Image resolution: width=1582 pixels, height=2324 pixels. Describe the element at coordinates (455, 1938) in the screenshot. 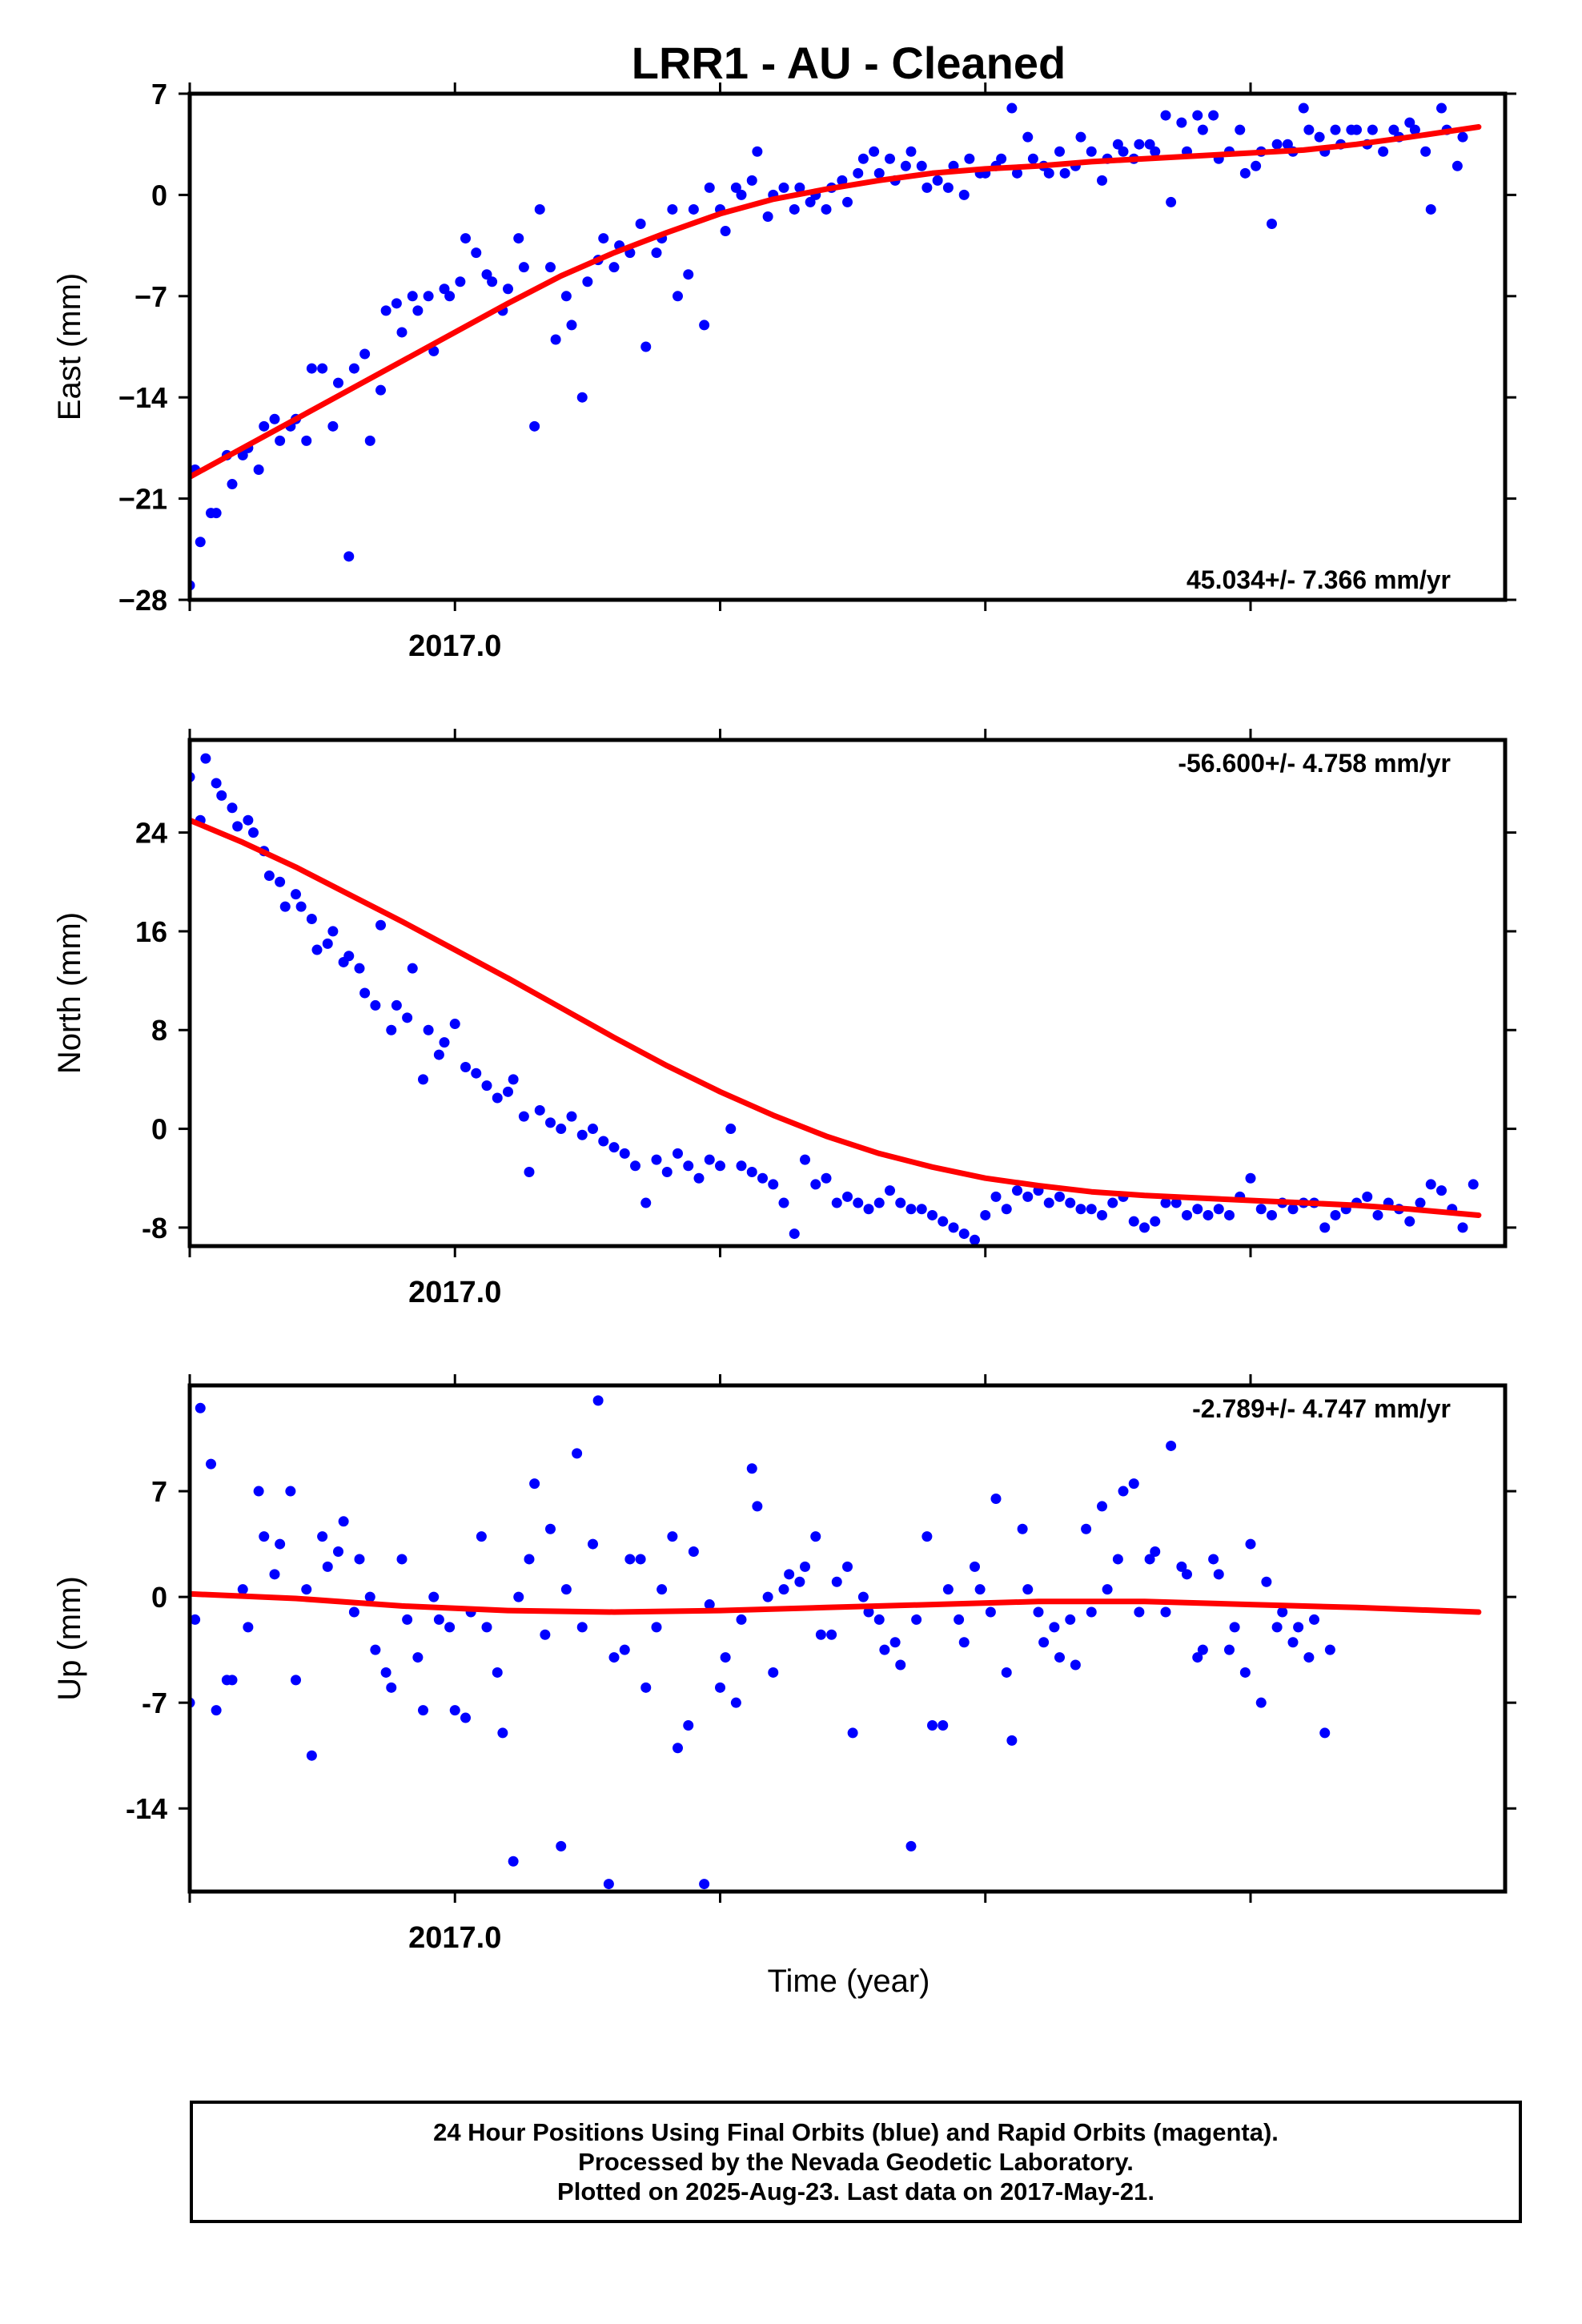

I see `up-x-tick-label: 2017.0` at that location.